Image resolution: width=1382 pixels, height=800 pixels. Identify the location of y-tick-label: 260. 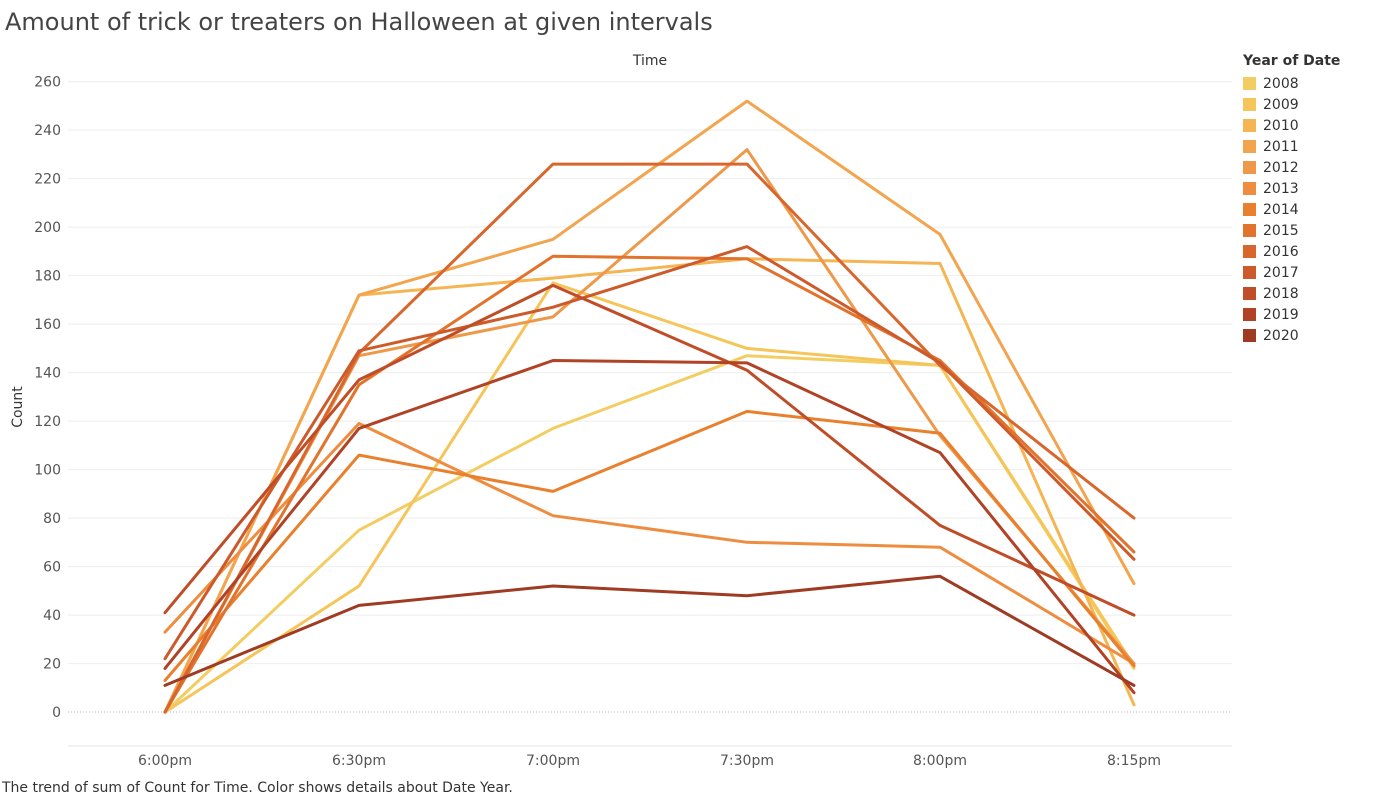
(47, 83).